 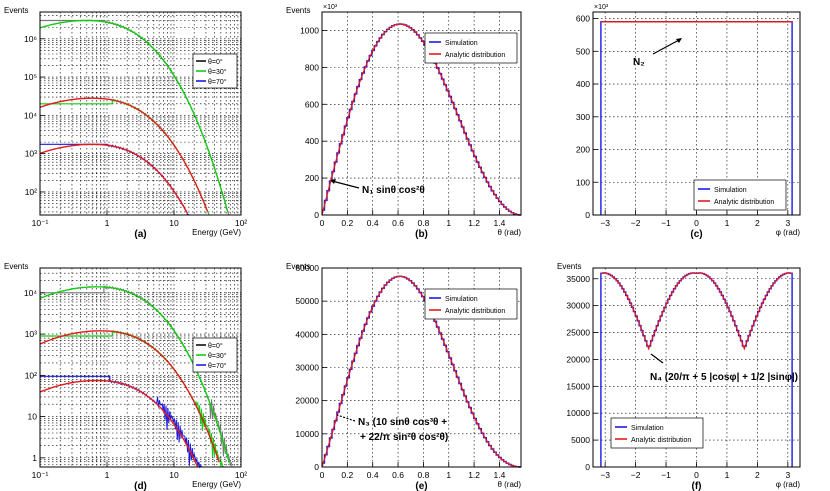 I want to click on c-ytick-label-5: 500, so click(x=583, y=51).